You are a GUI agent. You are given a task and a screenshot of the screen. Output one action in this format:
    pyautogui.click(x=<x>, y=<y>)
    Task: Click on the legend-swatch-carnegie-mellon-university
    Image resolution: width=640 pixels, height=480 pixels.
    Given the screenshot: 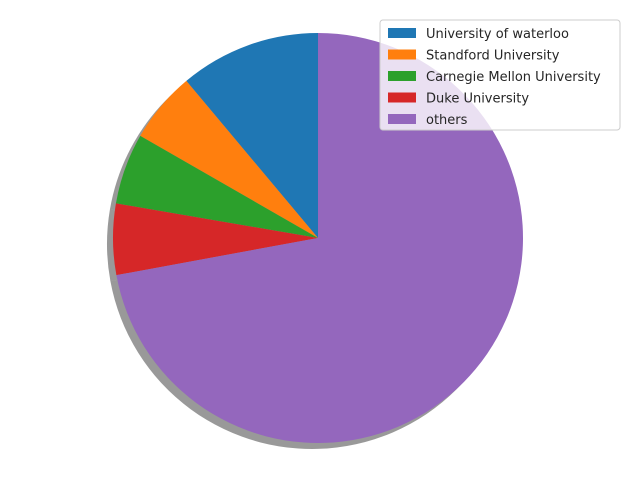 What is the action you would take?
    pyautogui.click(x=402, y=76)
    